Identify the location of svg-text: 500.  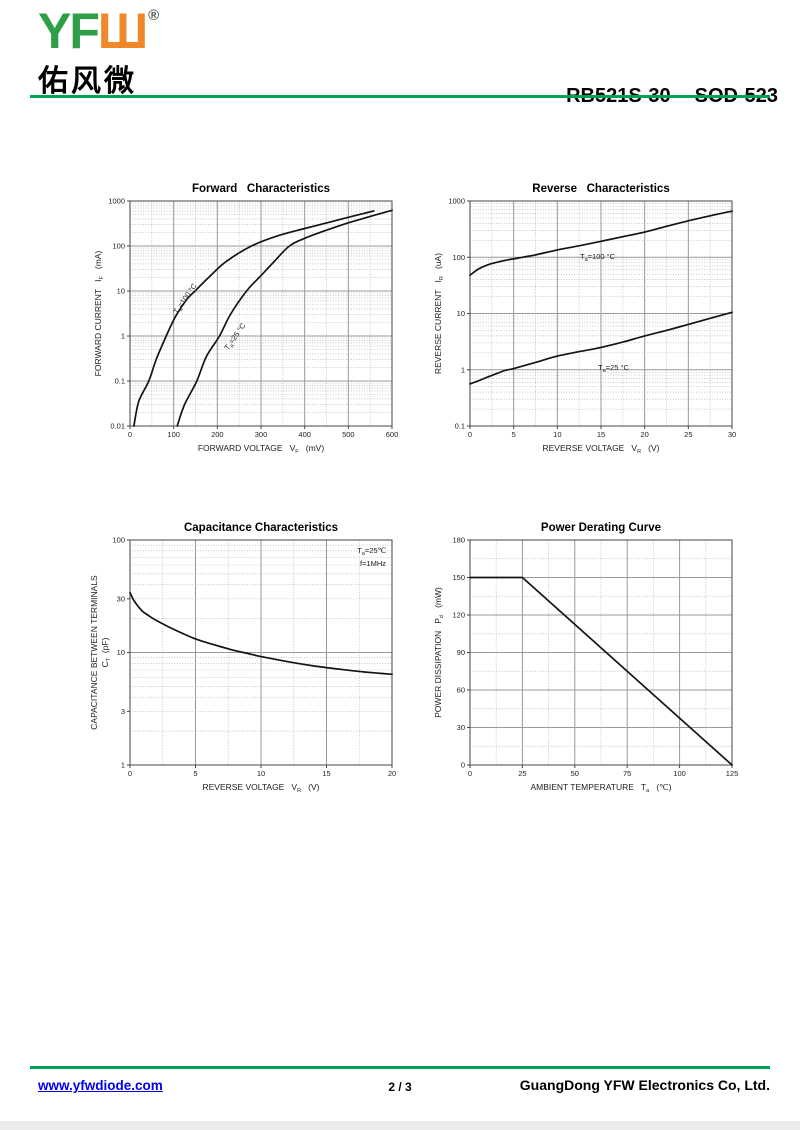
(348, 434).